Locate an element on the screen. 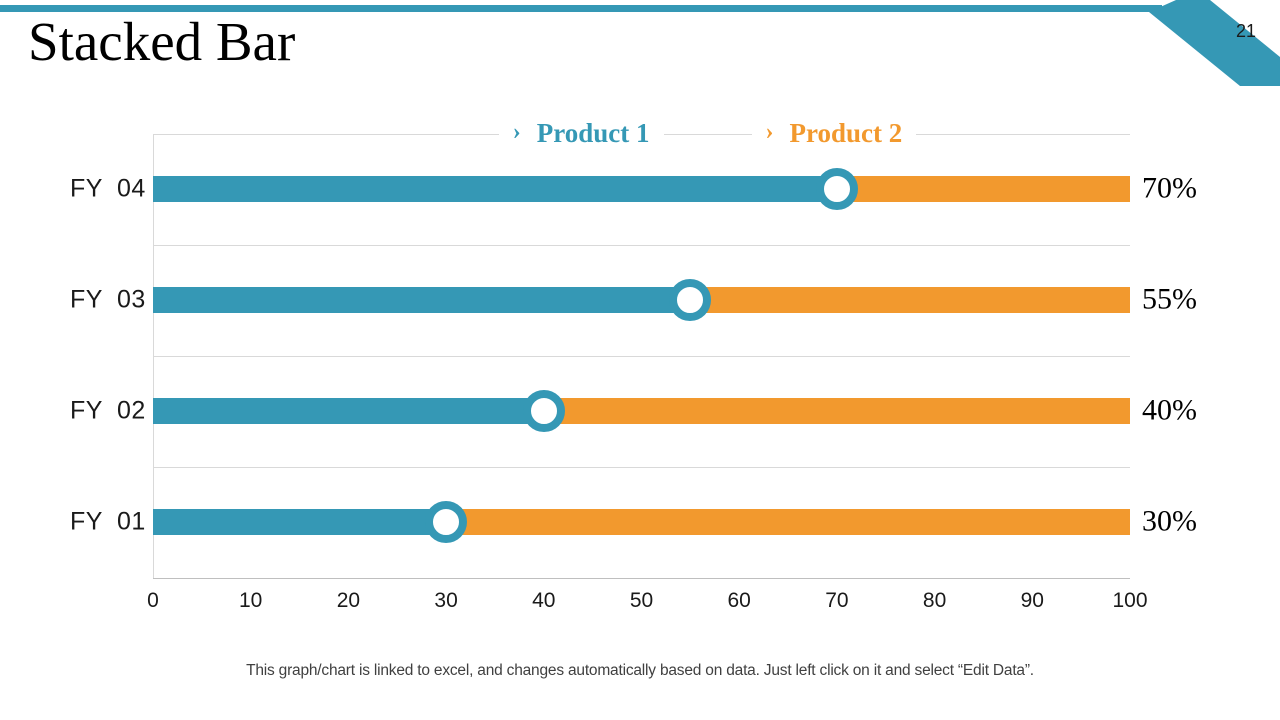 Image resolution: width=1280 pixels, height=720 pixels. page-title: Stacked Bar is located at coordinates (162, 41).